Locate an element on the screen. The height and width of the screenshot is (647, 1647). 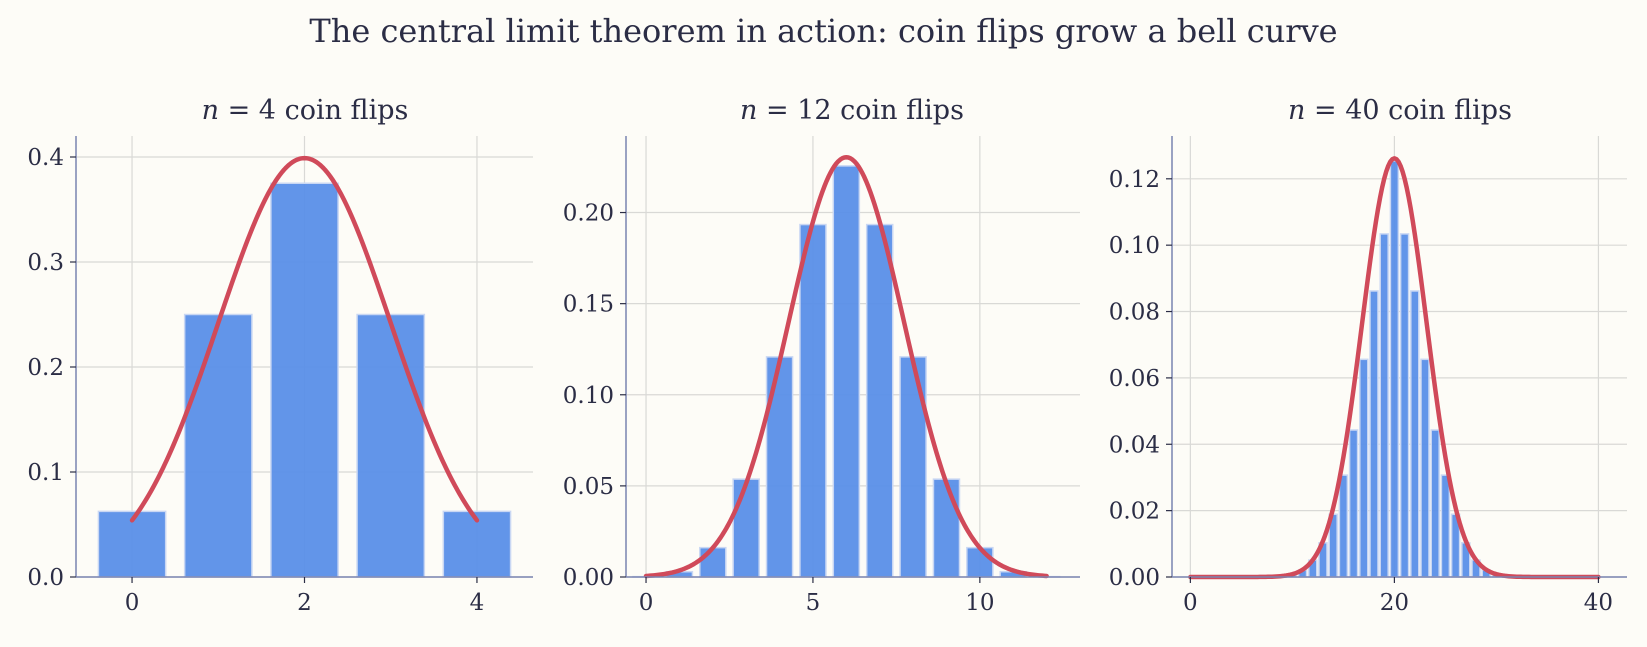
panel-title: n = 12 coin flips is located at coordinates (852, 110).